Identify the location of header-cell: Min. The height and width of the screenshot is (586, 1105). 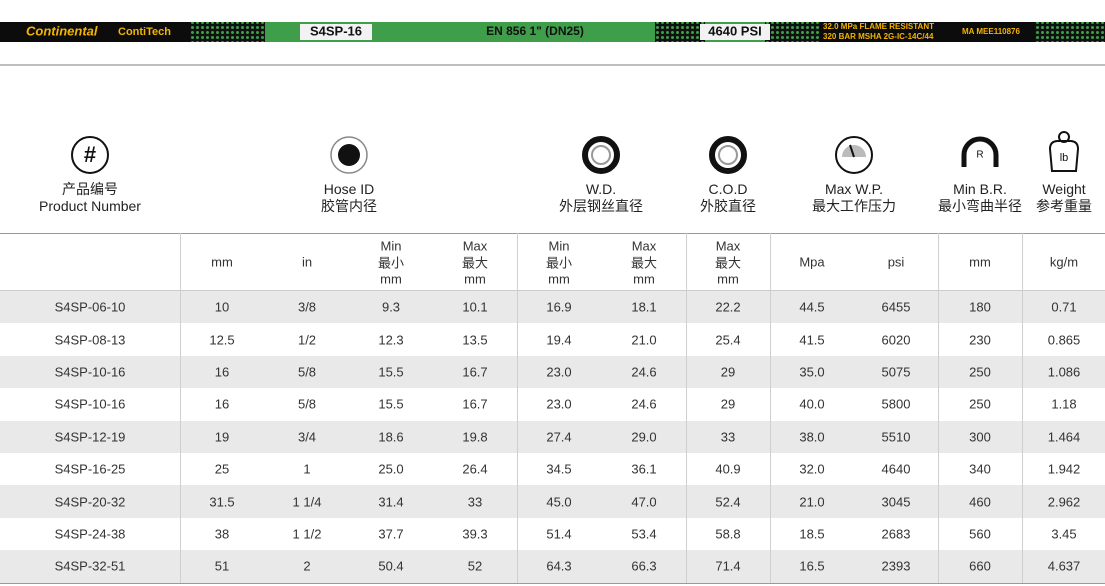
(391, 245).